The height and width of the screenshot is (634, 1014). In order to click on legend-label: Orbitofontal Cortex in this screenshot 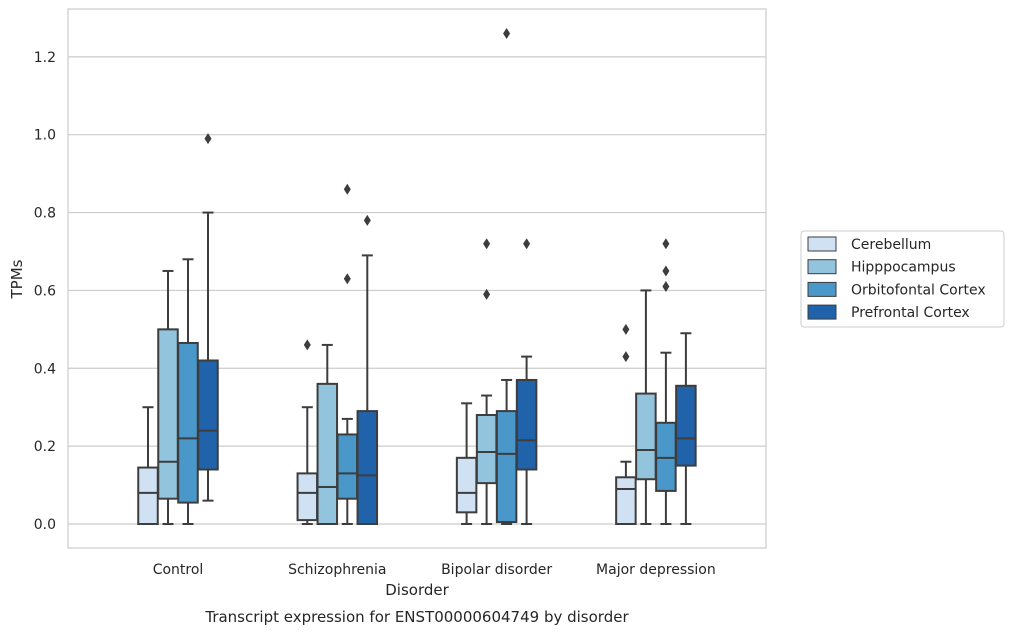, I will do `click(918, 290)`.